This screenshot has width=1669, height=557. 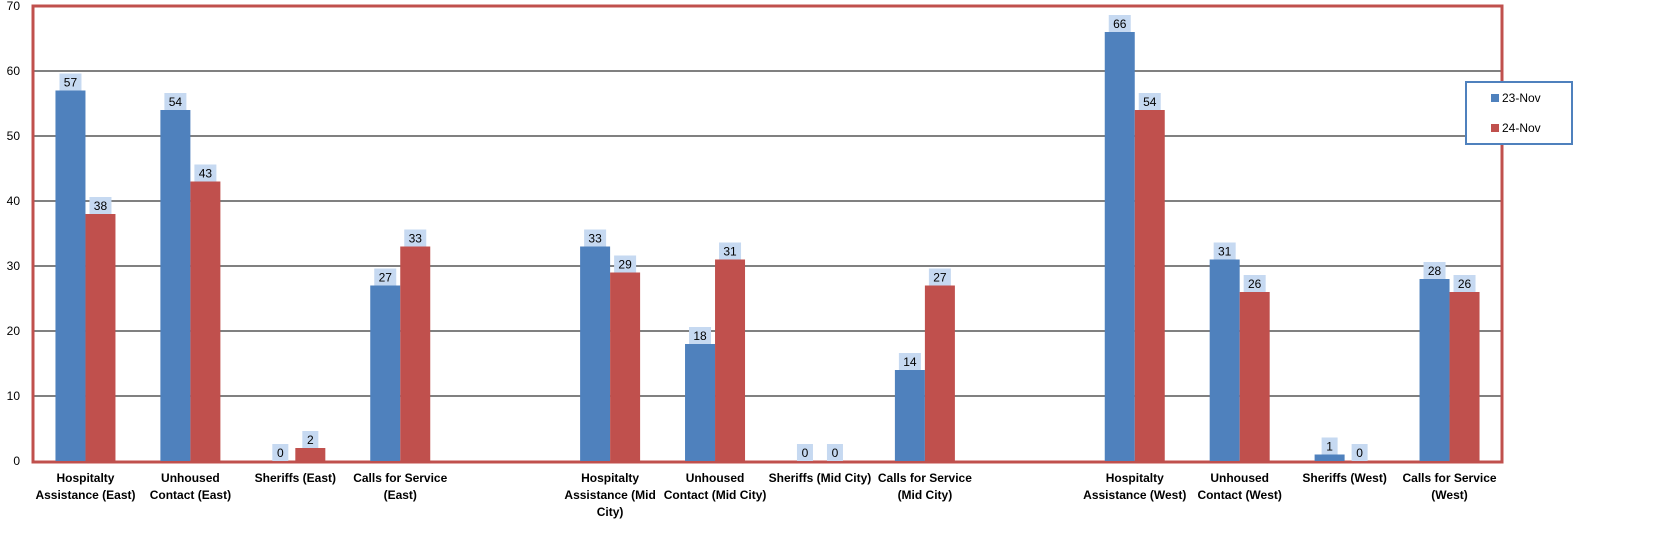 What do you see at coordinates (295, 478) in the screenshot?
I see `category-label: Sheriffs (East)` at bounding box center [295, 478].